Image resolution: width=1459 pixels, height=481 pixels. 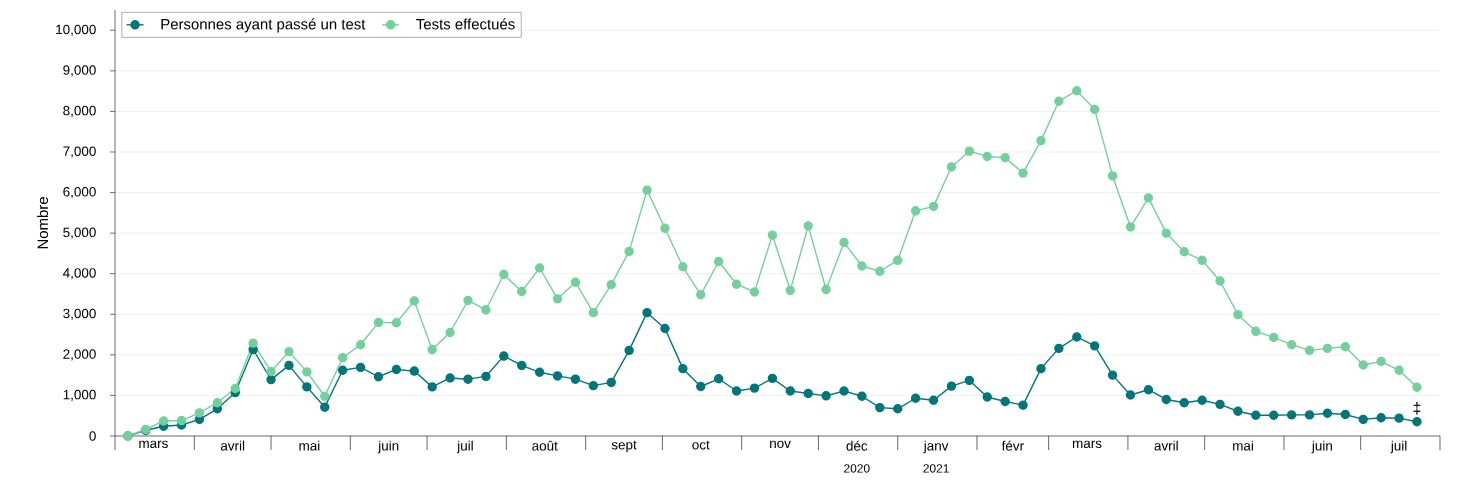 I want to click on legend-label: Tests effectués, so click(x=465, y=24).